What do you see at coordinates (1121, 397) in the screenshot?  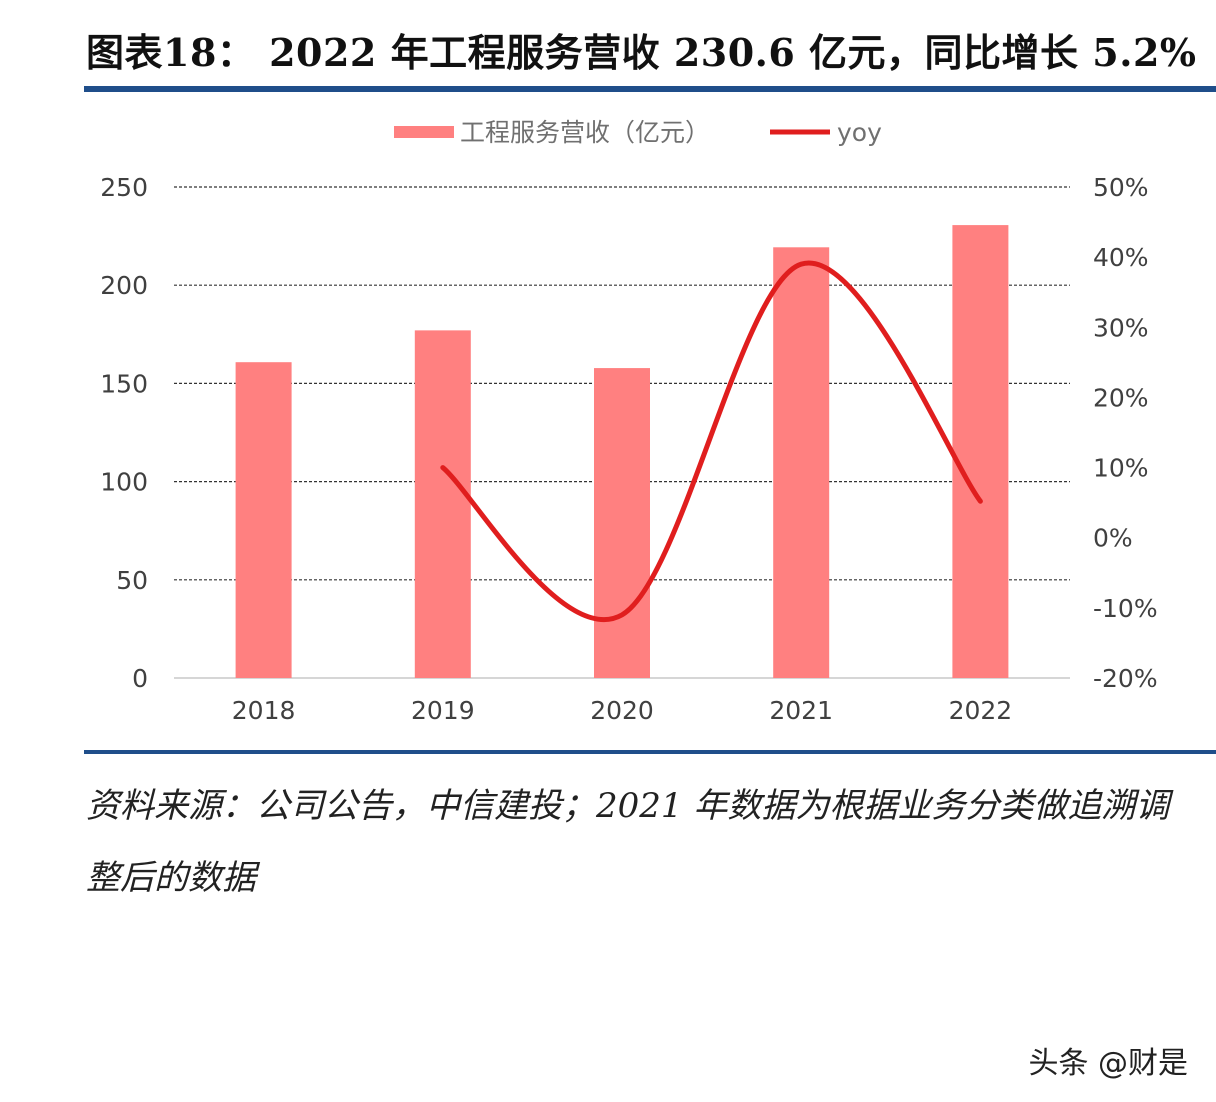 I see `y-right-tick-label: 20%` at bounding box center [1121, 397].